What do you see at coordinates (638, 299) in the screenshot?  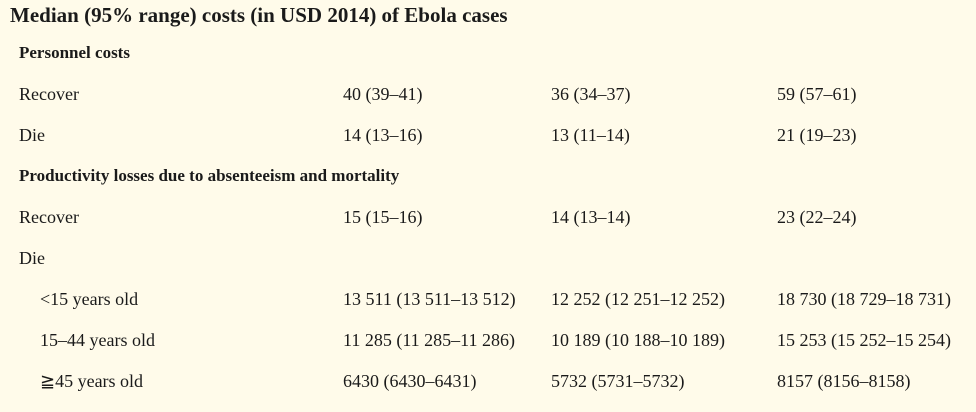 I see `table-cell: 12 252 (12 251–12 252)` at bounding box center [638, 299].